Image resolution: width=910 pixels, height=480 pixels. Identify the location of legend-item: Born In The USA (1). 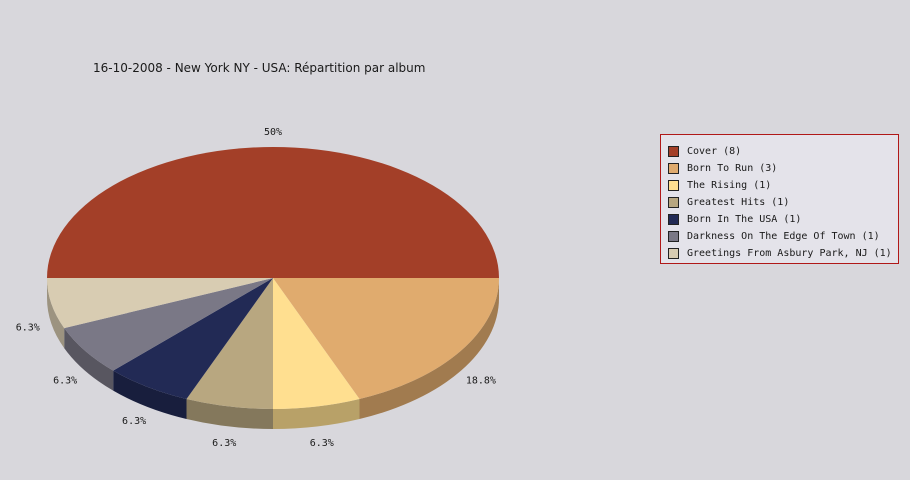
(783, 219).